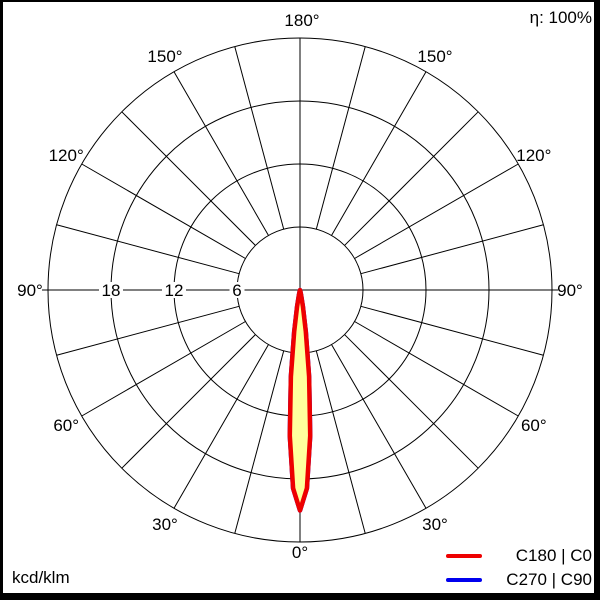 This screenshot has width=600, height=600. I want to click on legend-item-c180-c0: C180 | C0, so click(519, 556).